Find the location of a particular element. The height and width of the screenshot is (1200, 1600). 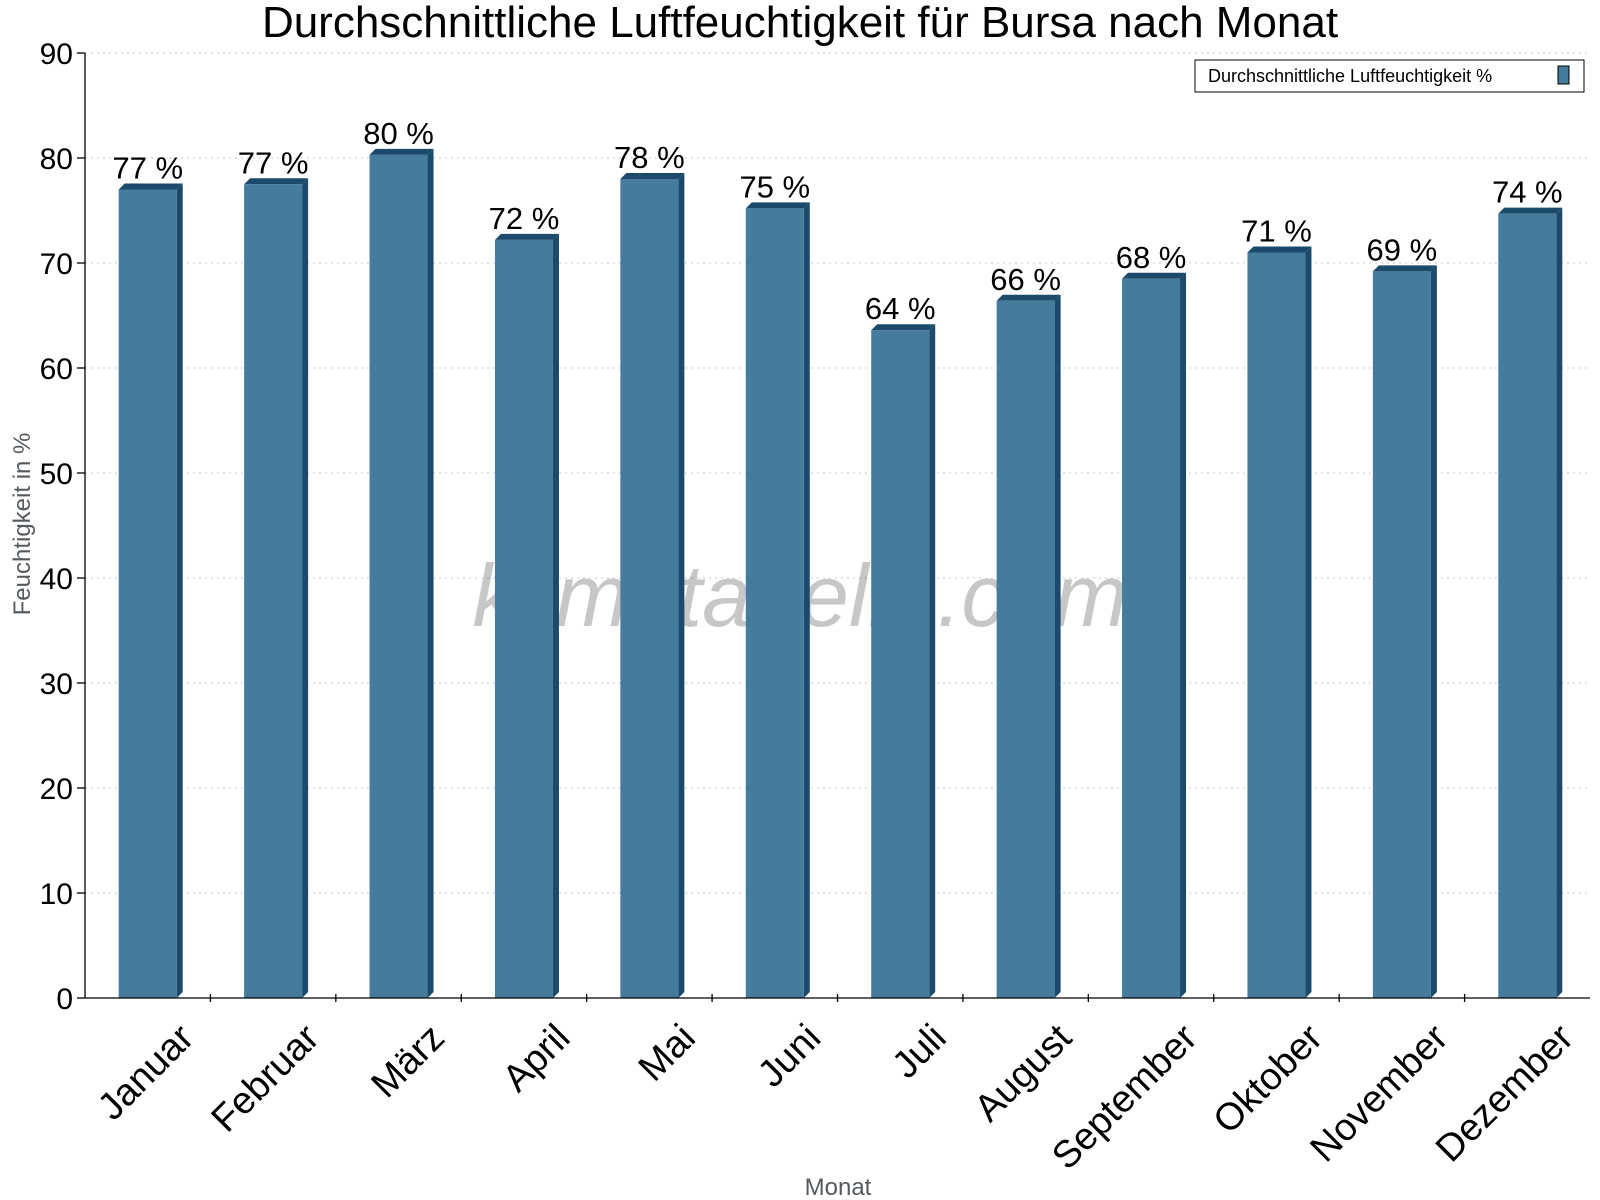

y-tick-label: 0 is located at coordinates (64, 999).